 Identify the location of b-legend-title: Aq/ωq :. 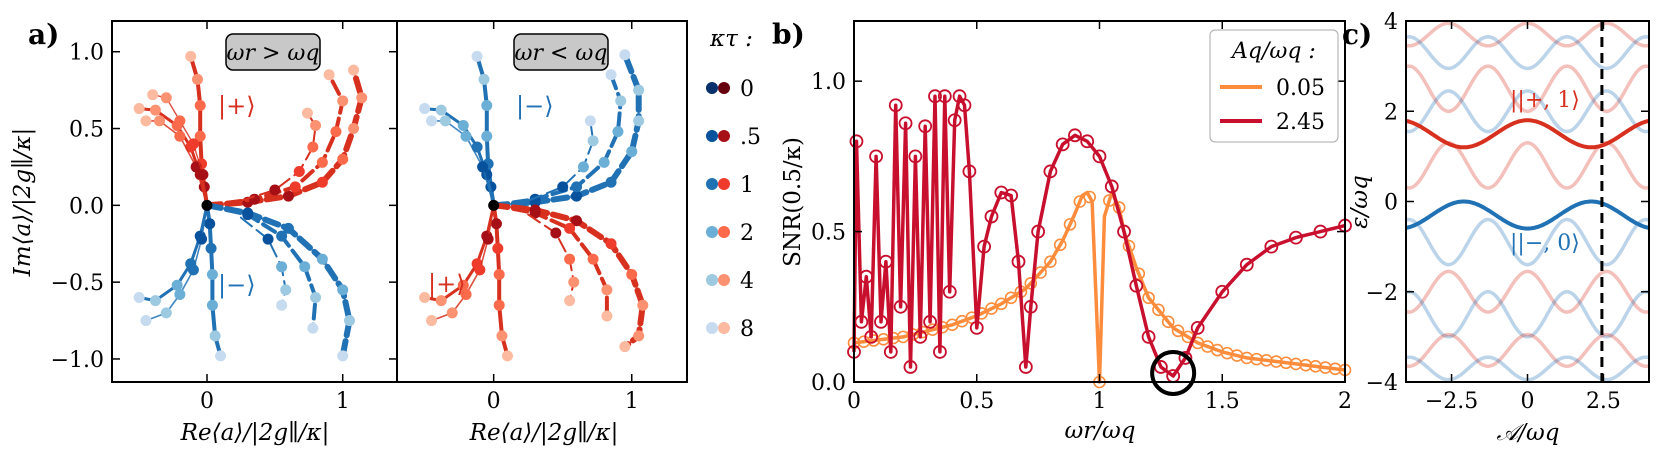
(1273, 51).